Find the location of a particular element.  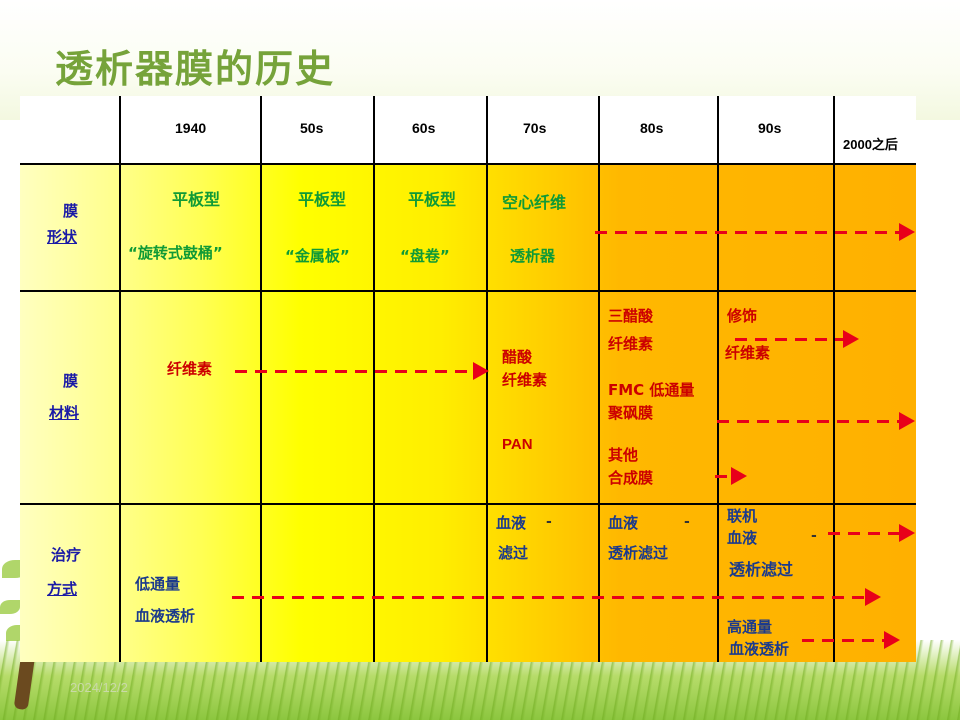

year-header-2000: 2000之后 is located at coordinates (870, 144).